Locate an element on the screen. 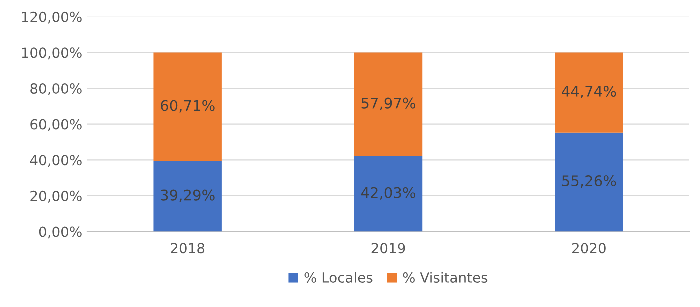 The height and width of the screenshot is (307, 700). data-label: 57,97% is located at coordinates (389, 104).